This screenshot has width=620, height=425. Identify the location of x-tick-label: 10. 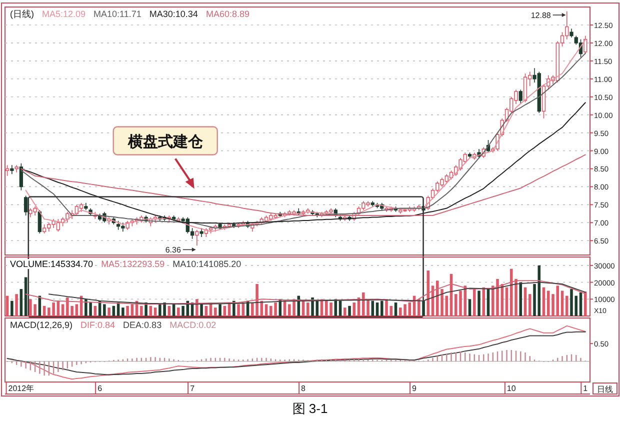
(511, 388).